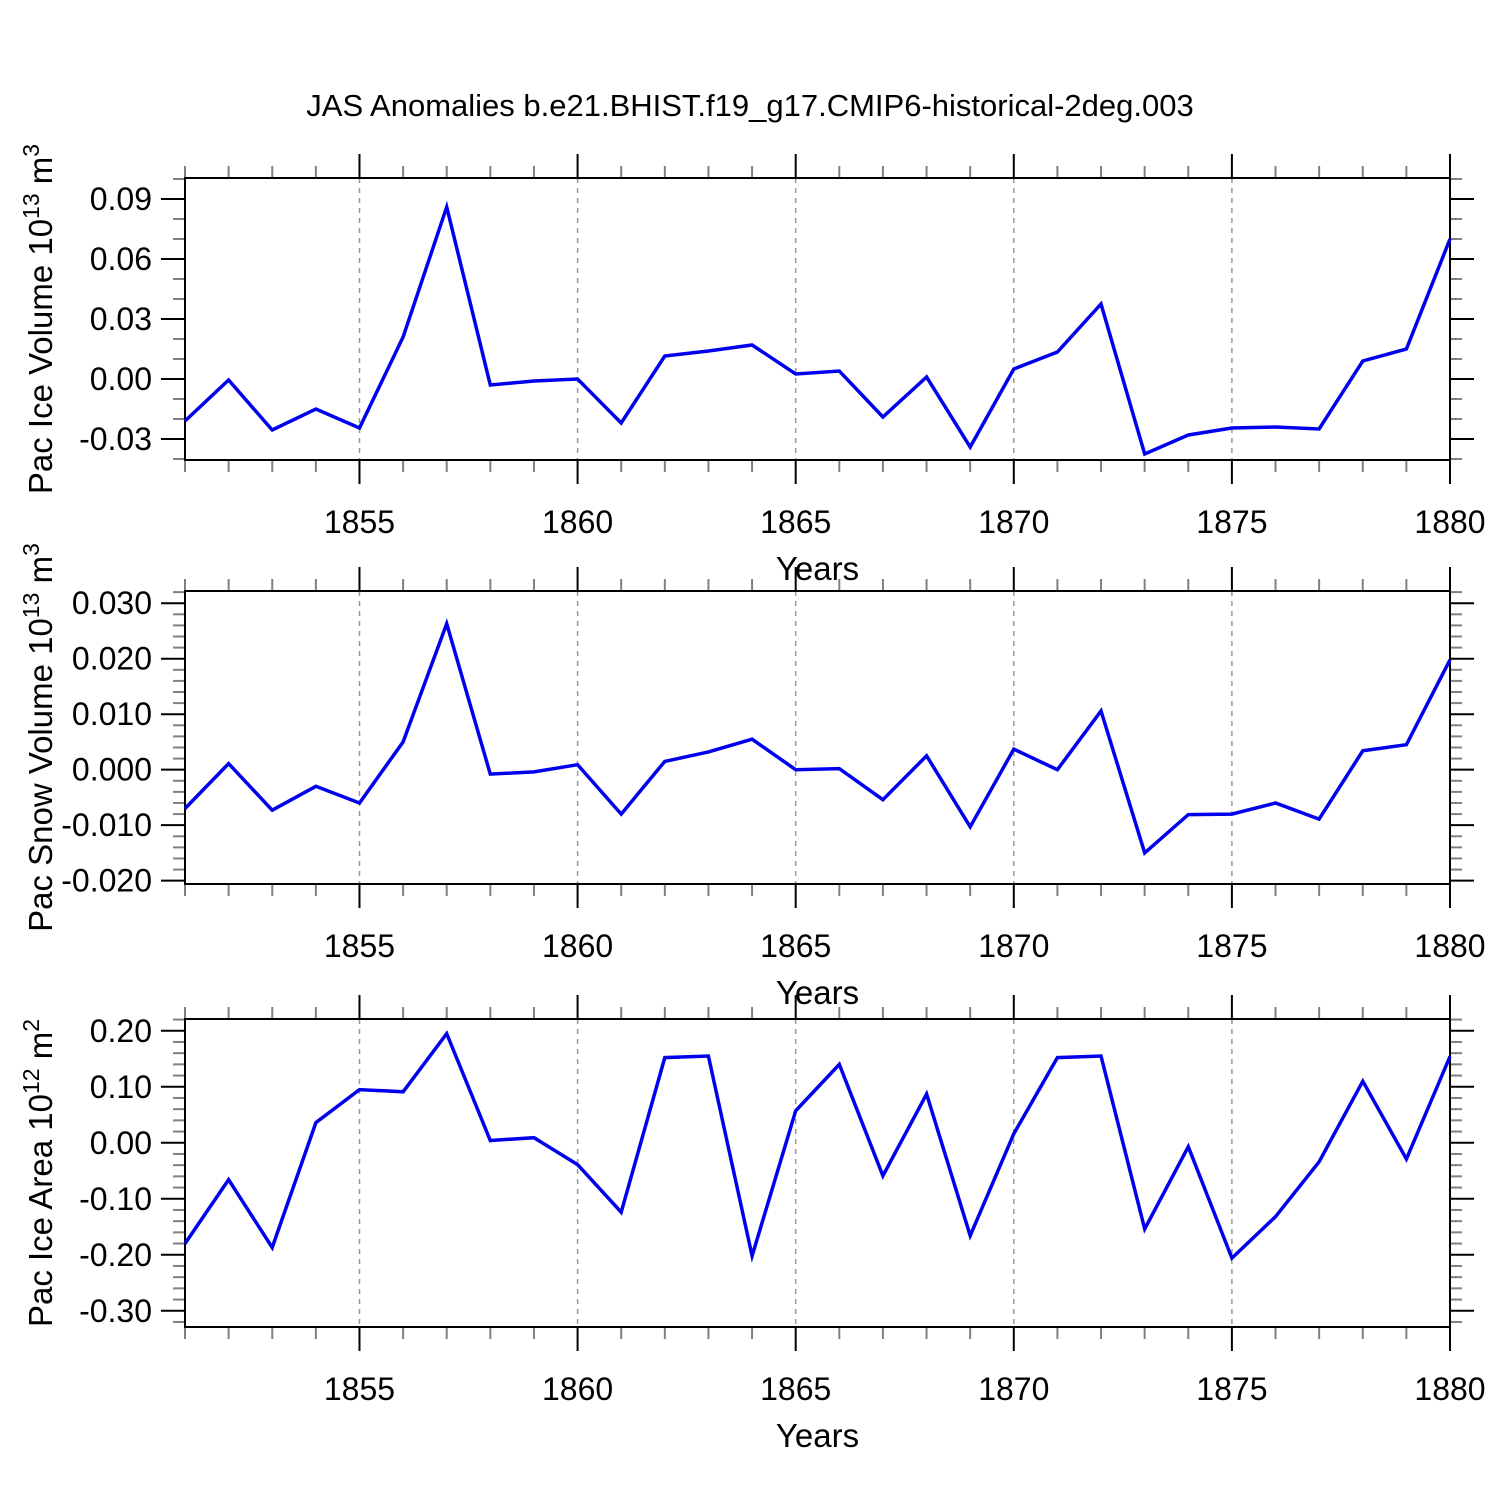  I want to click on y-axis-label: Pac Ice Volume 1013​ m3​, so click(38, 319).